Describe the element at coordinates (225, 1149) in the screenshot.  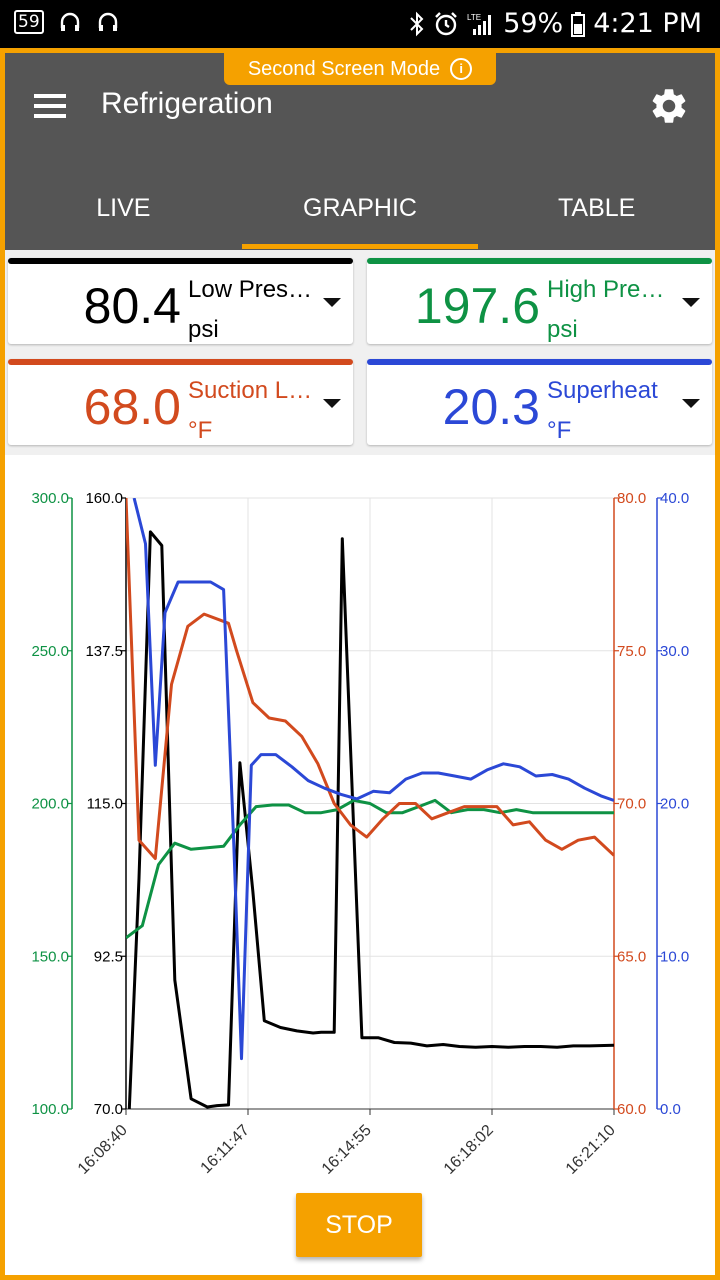
I see `x-tick-label: 16:11:47` at that location.